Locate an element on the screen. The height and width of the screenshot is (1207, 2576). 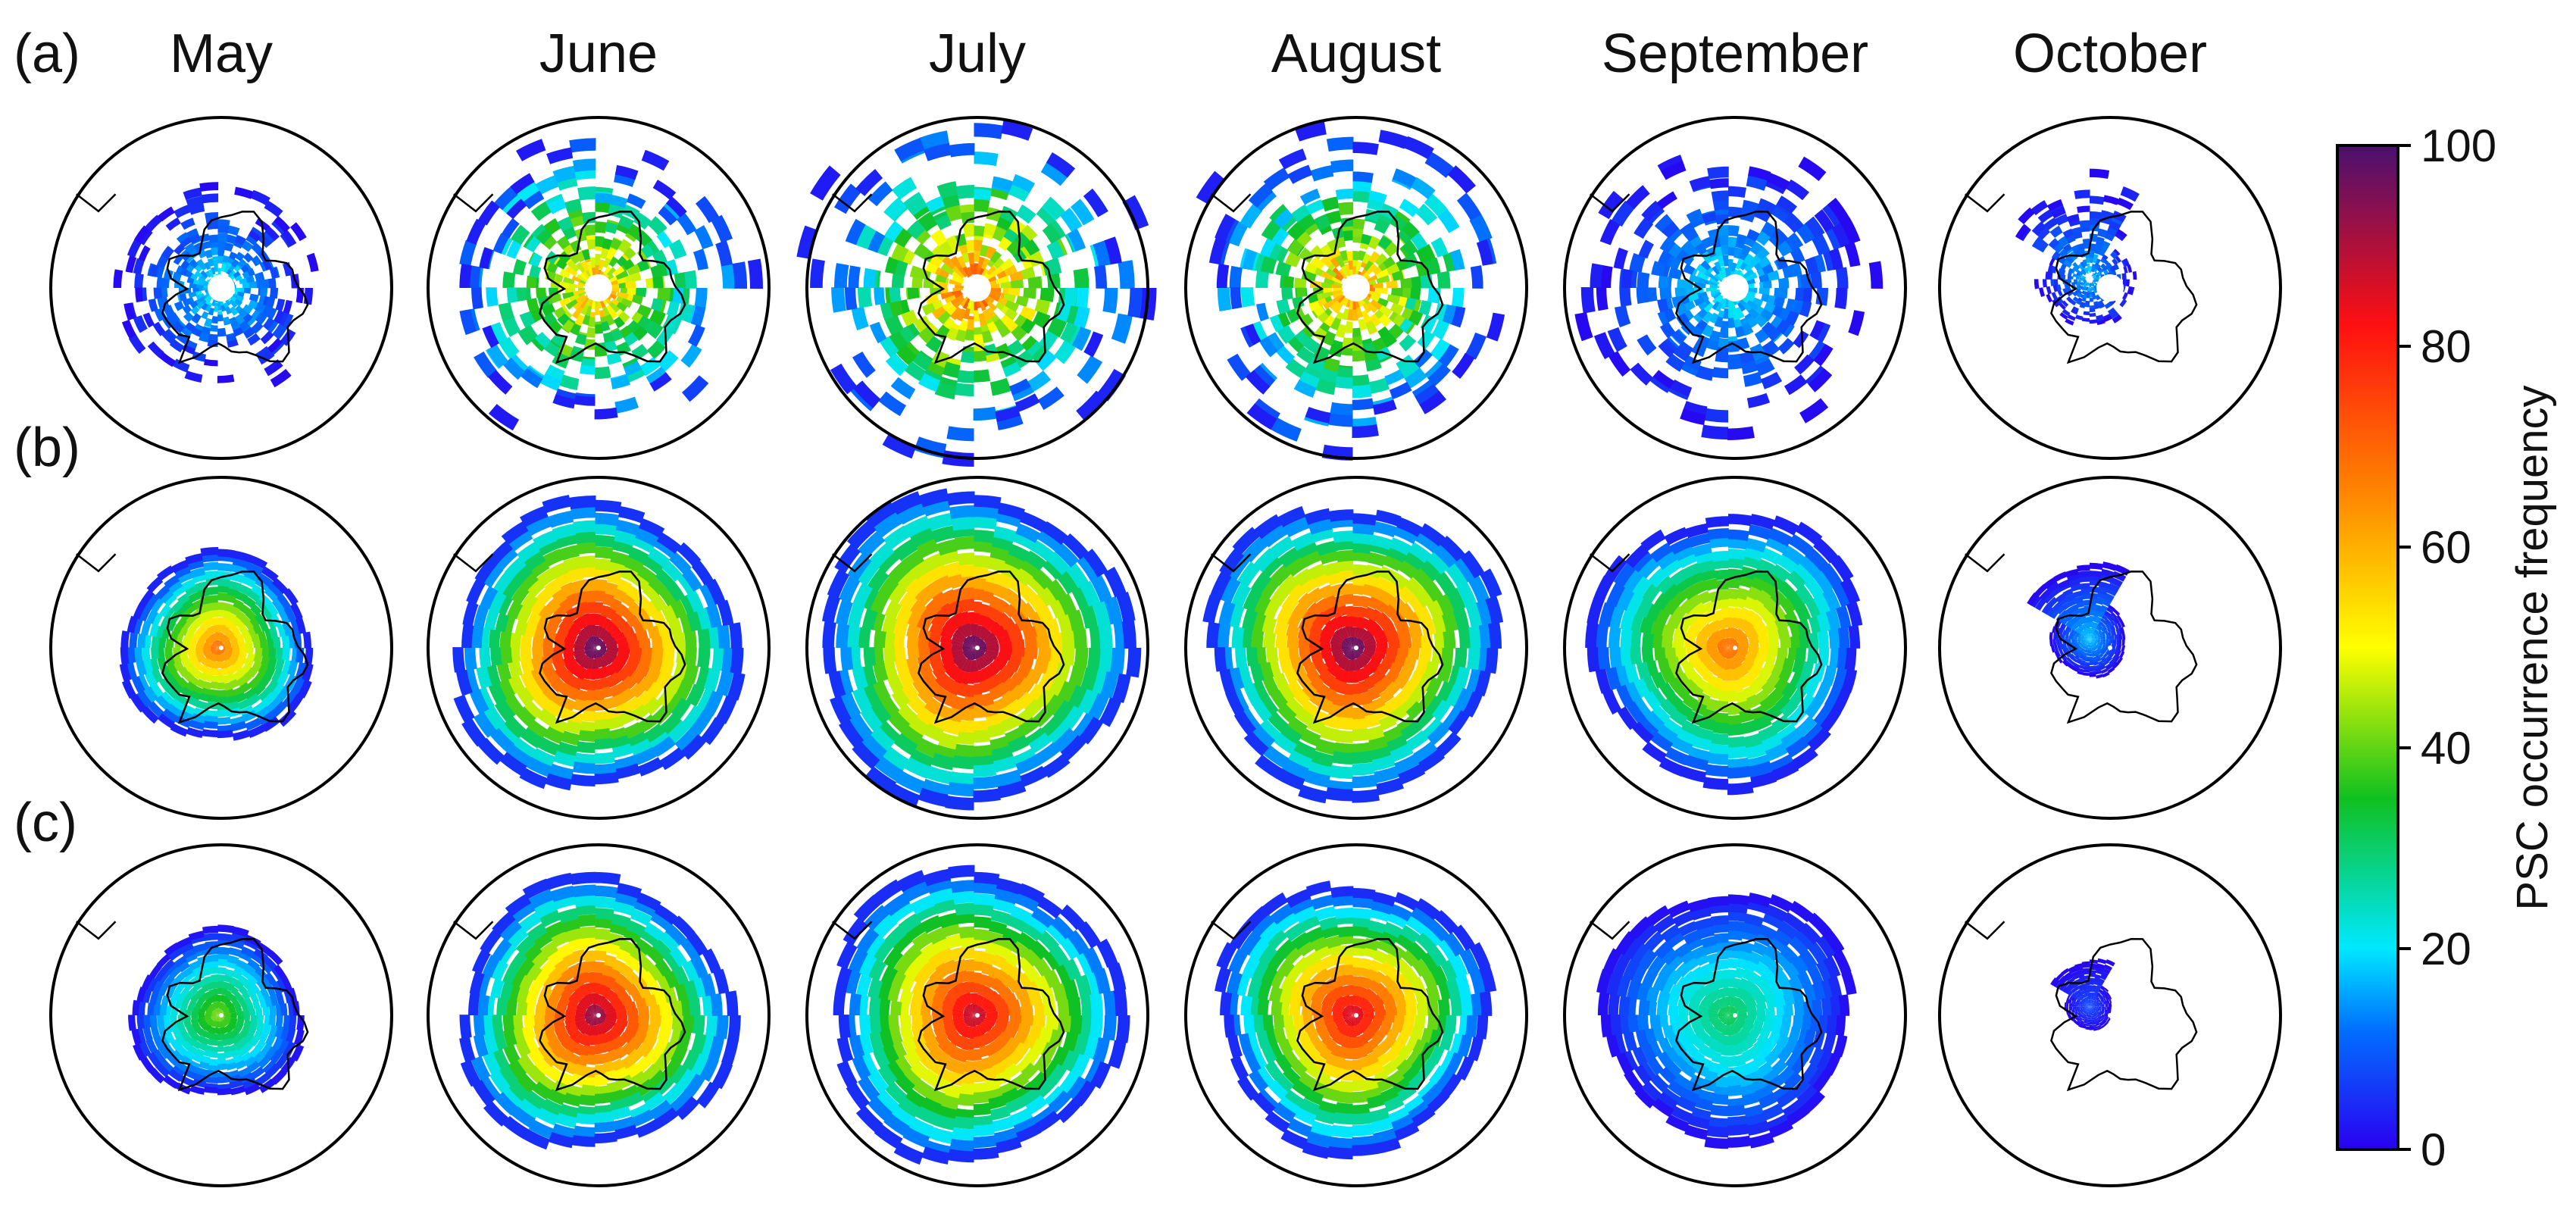
pole-marker is located at coordinates (1357, 288).